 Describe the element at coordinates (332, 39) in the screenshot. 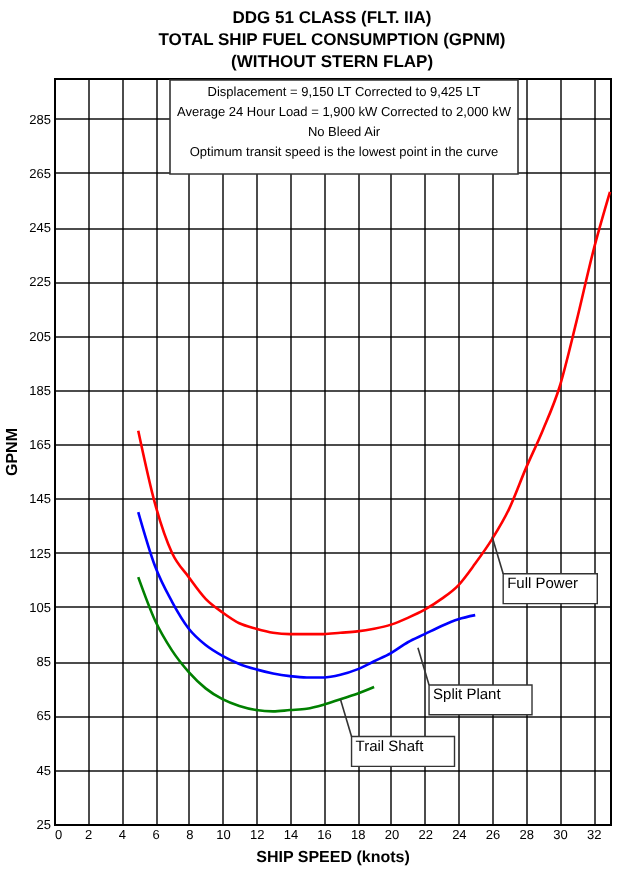

I see `text: TOTAL SHIP FUEL CONSUMPTION (GPNM)` at that location.